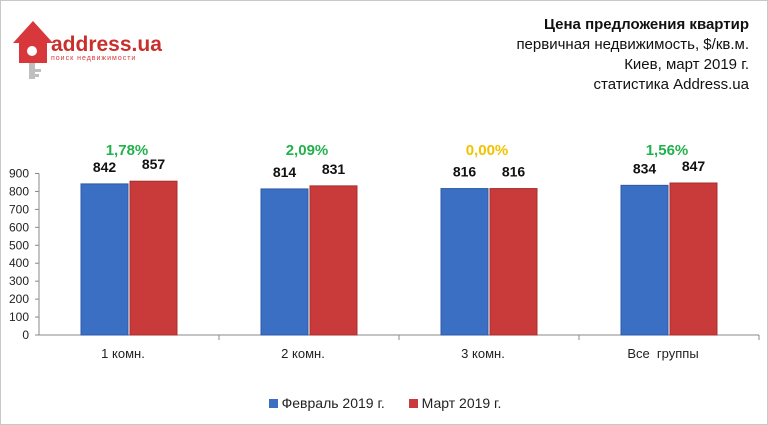 Image resolution: width=768 pixels, height=425 pixels. I want to click on y-tick-label: 100, so click(19, 317).